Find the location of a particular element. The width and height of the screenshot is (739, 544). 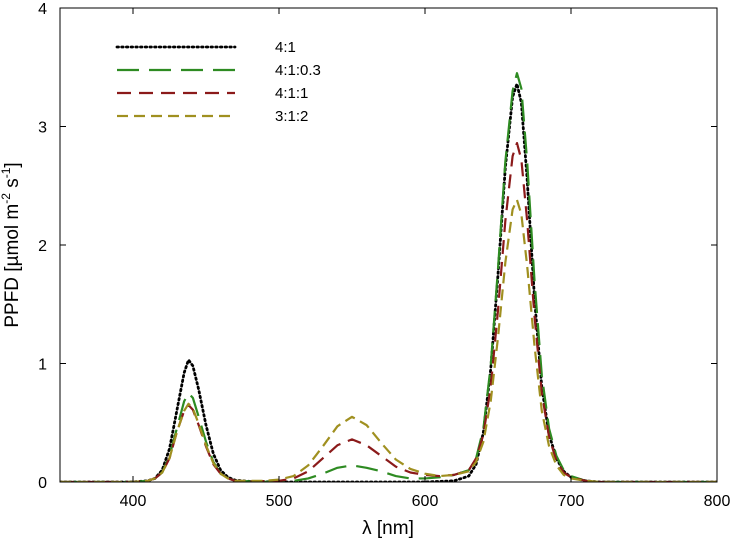

legend-label-3: 4:1:1 is located at coordinates (291, 93).